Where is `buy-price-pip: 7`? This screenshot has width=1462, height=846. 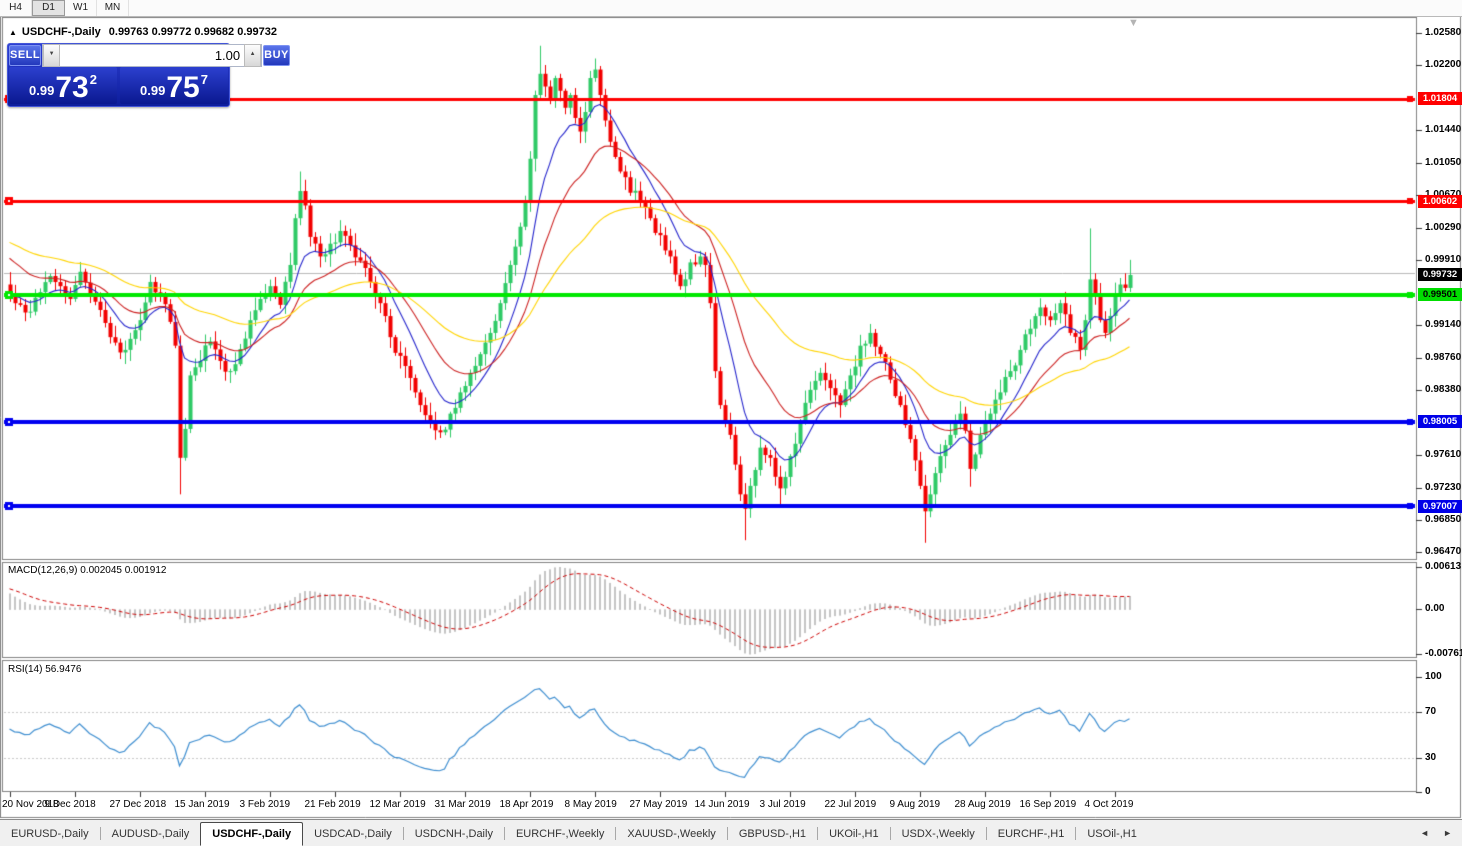
buy-price-pip: 7 is located at coordinates (204, 79).